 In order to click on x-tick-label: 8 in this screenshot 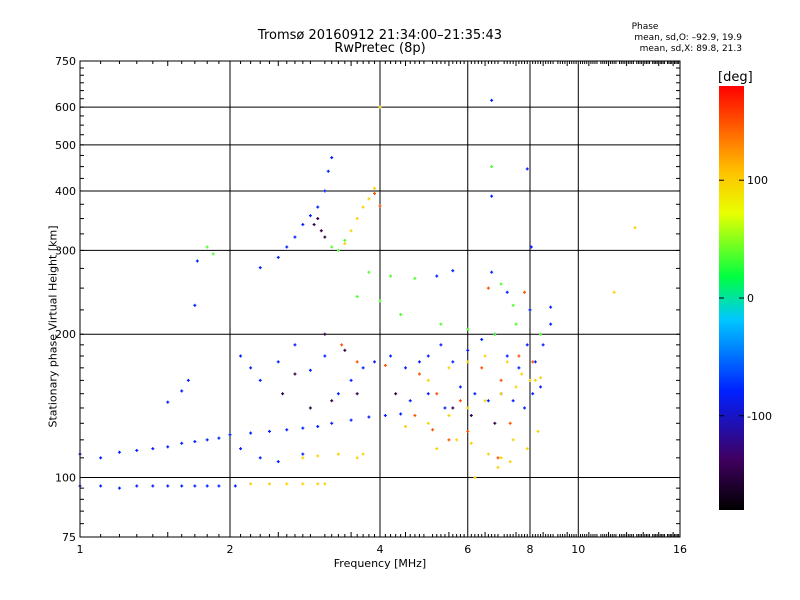, I will do `click(530, 549)`.